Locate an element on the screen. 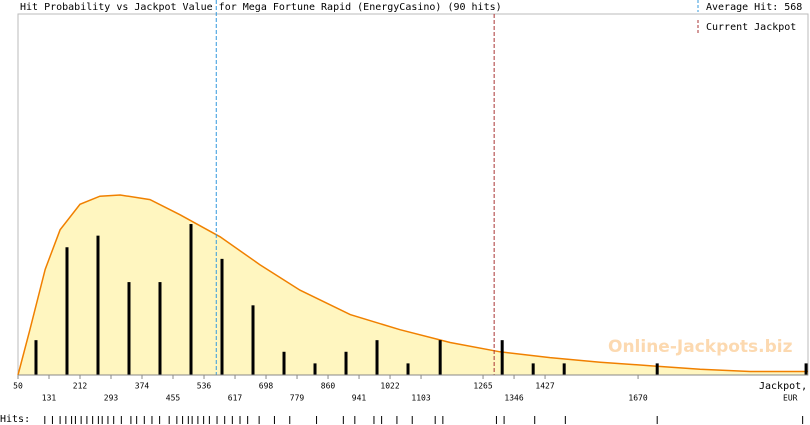 This screenshot has height=425, width=810. hits-label: Hits: is located at coordinates (15, 419).